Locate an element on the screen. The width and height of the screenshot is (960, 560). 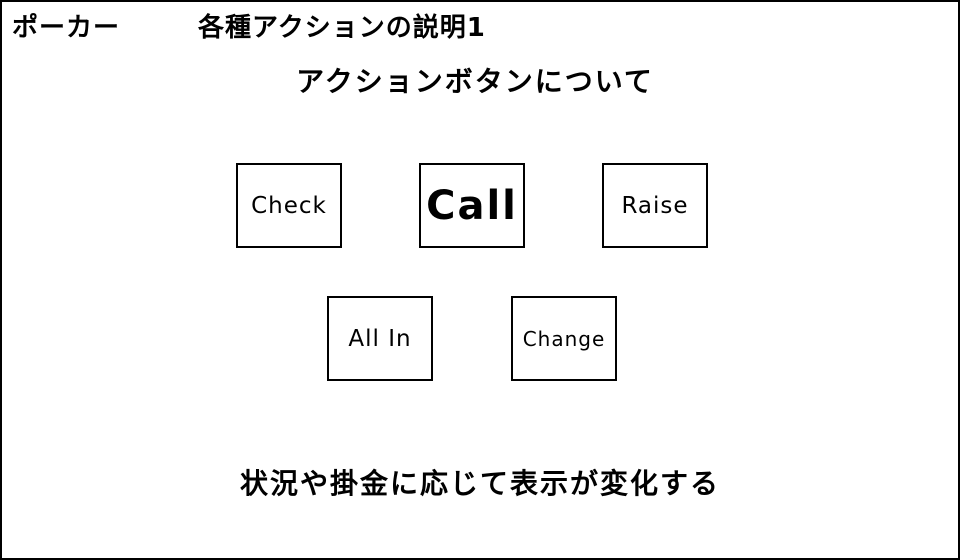
raise-button: Raise is located at coordinates (655, 205).